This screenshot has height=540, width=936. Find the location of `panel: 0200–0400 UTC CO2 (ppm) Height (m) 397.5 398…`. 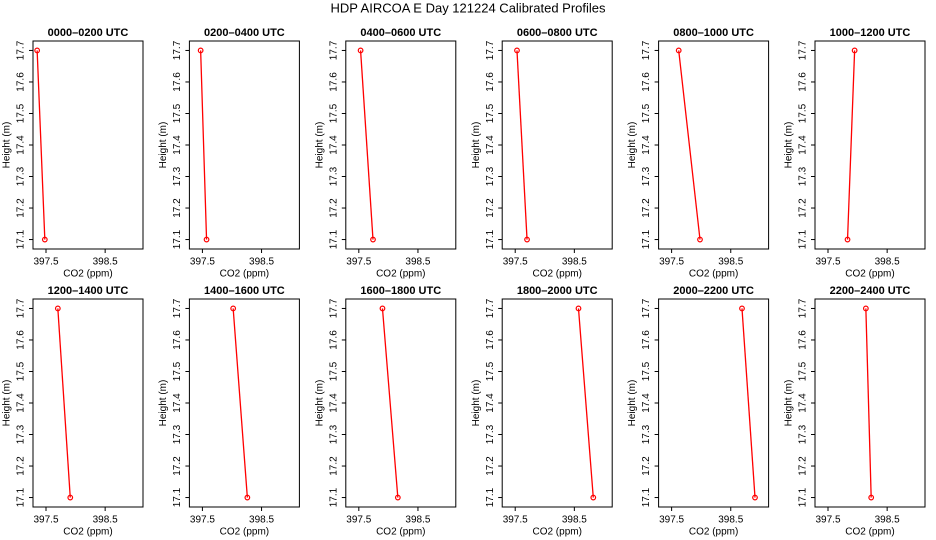

panel: 0200–0400 UTC CO2 (ppm) Height (m) 397.5 398… is located at coordinates (229, 153).